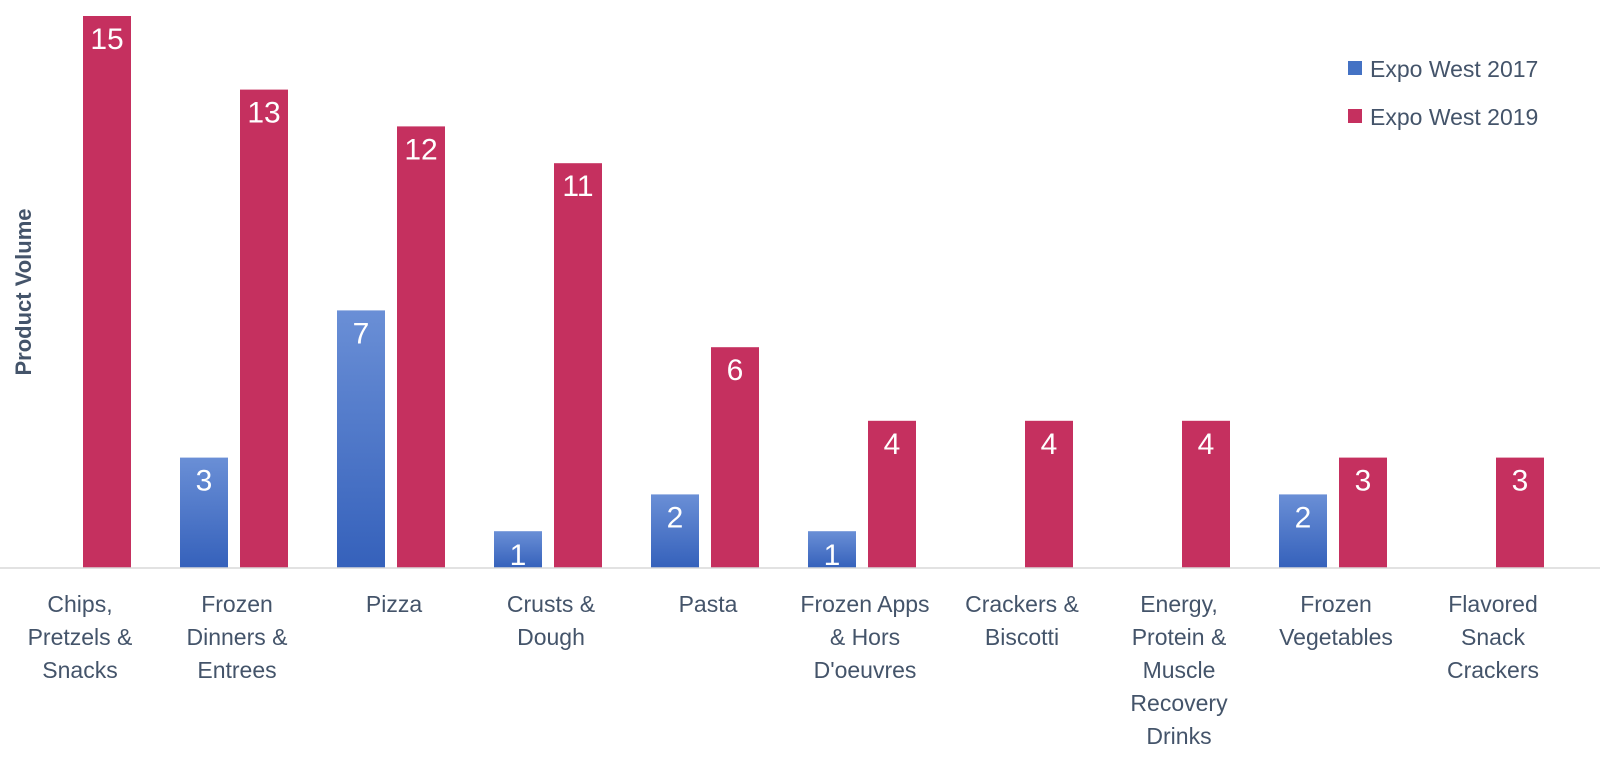 This screenshot has width=1600, height=772. Describe the element at coordinates (551, 620) in the screenshot. I see `category-label-3: Crusts & Dough` at that location.